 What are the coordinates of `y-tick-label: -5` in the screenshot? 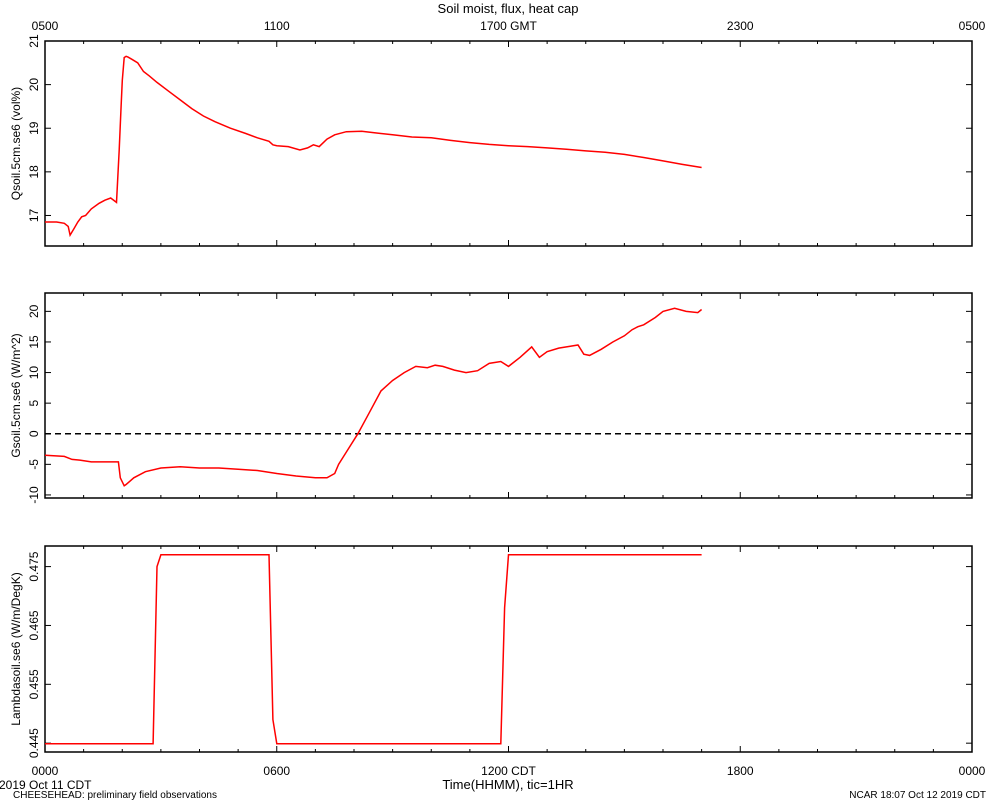 It's located at (34, 464).